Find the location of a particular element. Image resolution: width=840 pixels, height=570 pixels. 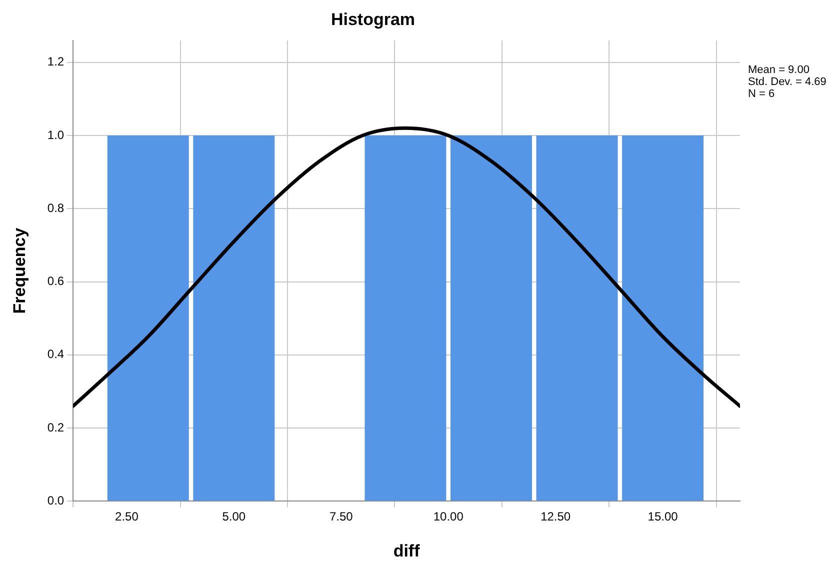

x-tick-label: 10.00 is located at coordinates (448, 517).